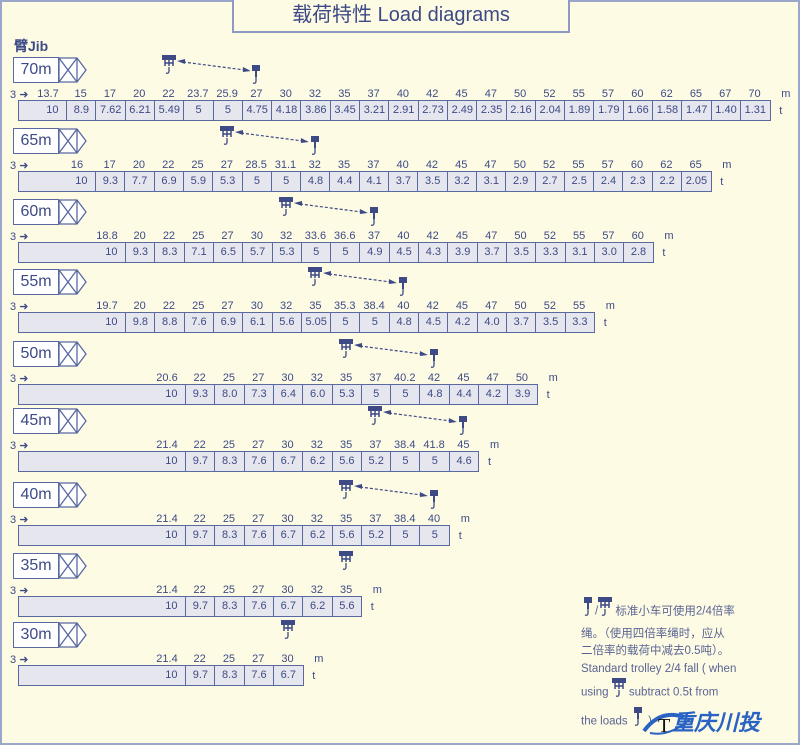 The width and height of the screenshot is (800, 745). What do you see at coordinates (36, 421) in the screenshot?
I see `jib-length-label: 45m` at bounding box center [36, 421].